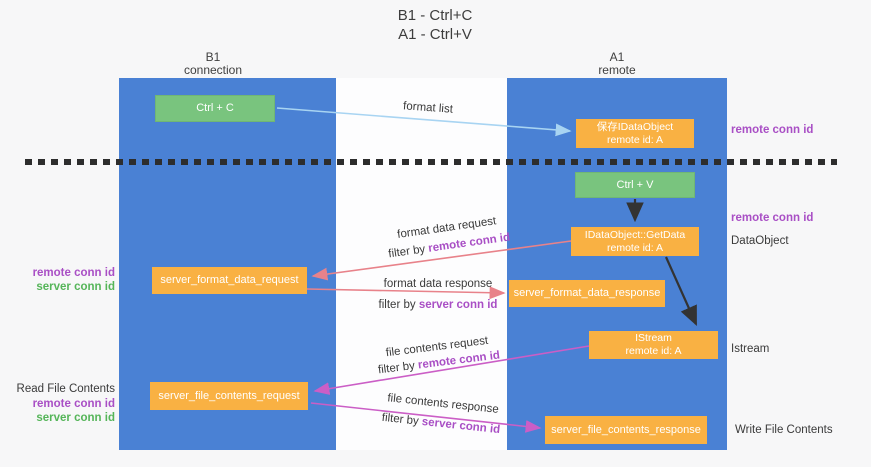  Describe the element at coordinates (65, 389) in the screenshot. I see `label-read-file-contents: Read File Contents` at that location.